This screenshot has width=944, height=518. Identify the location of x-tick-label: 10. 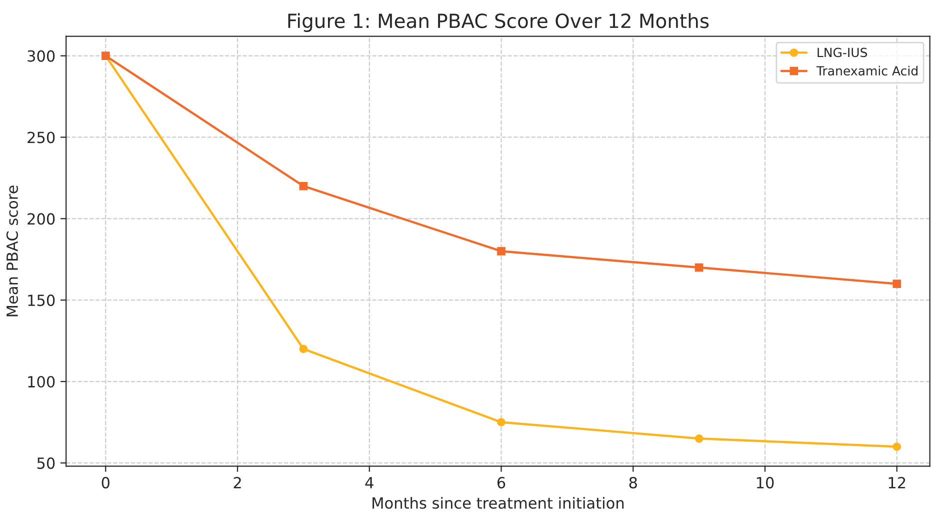
(765, 482).